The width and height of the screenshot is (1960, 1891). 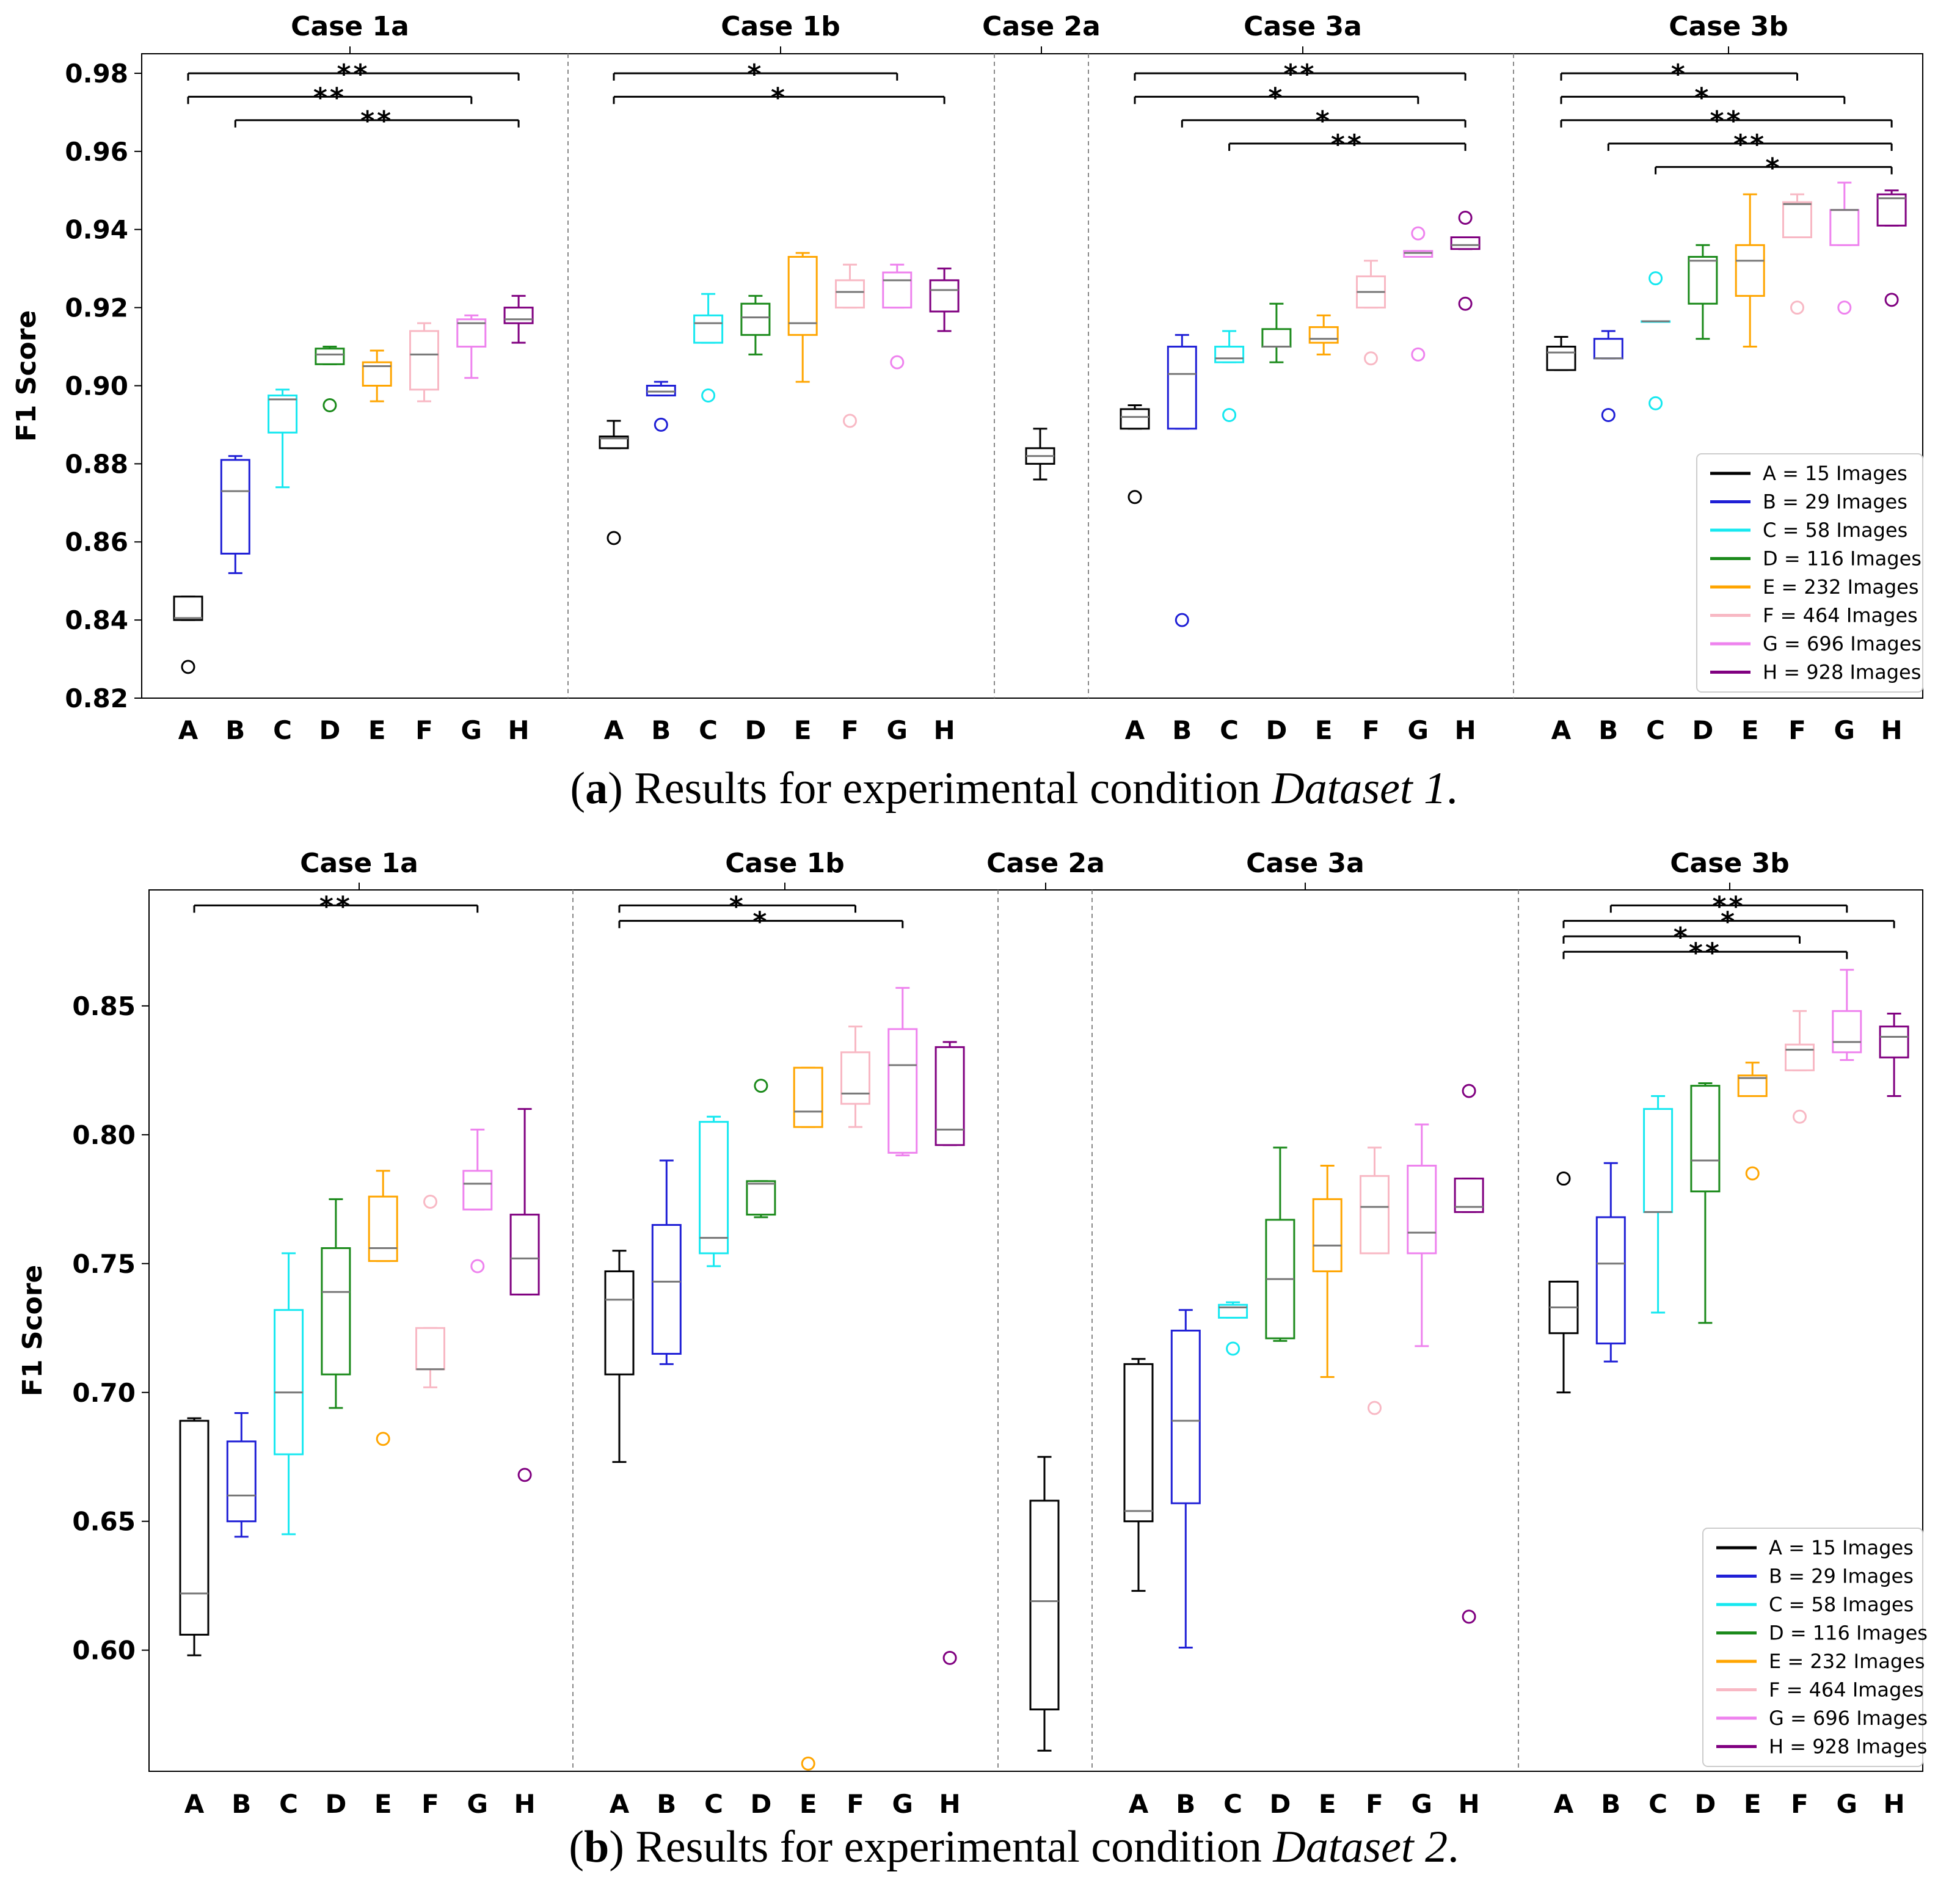 What do you see at coordinates (1841, 587) in the screenshot?
I see `legend-entry: E = 232 Images` at bounding box center [1841, 587].